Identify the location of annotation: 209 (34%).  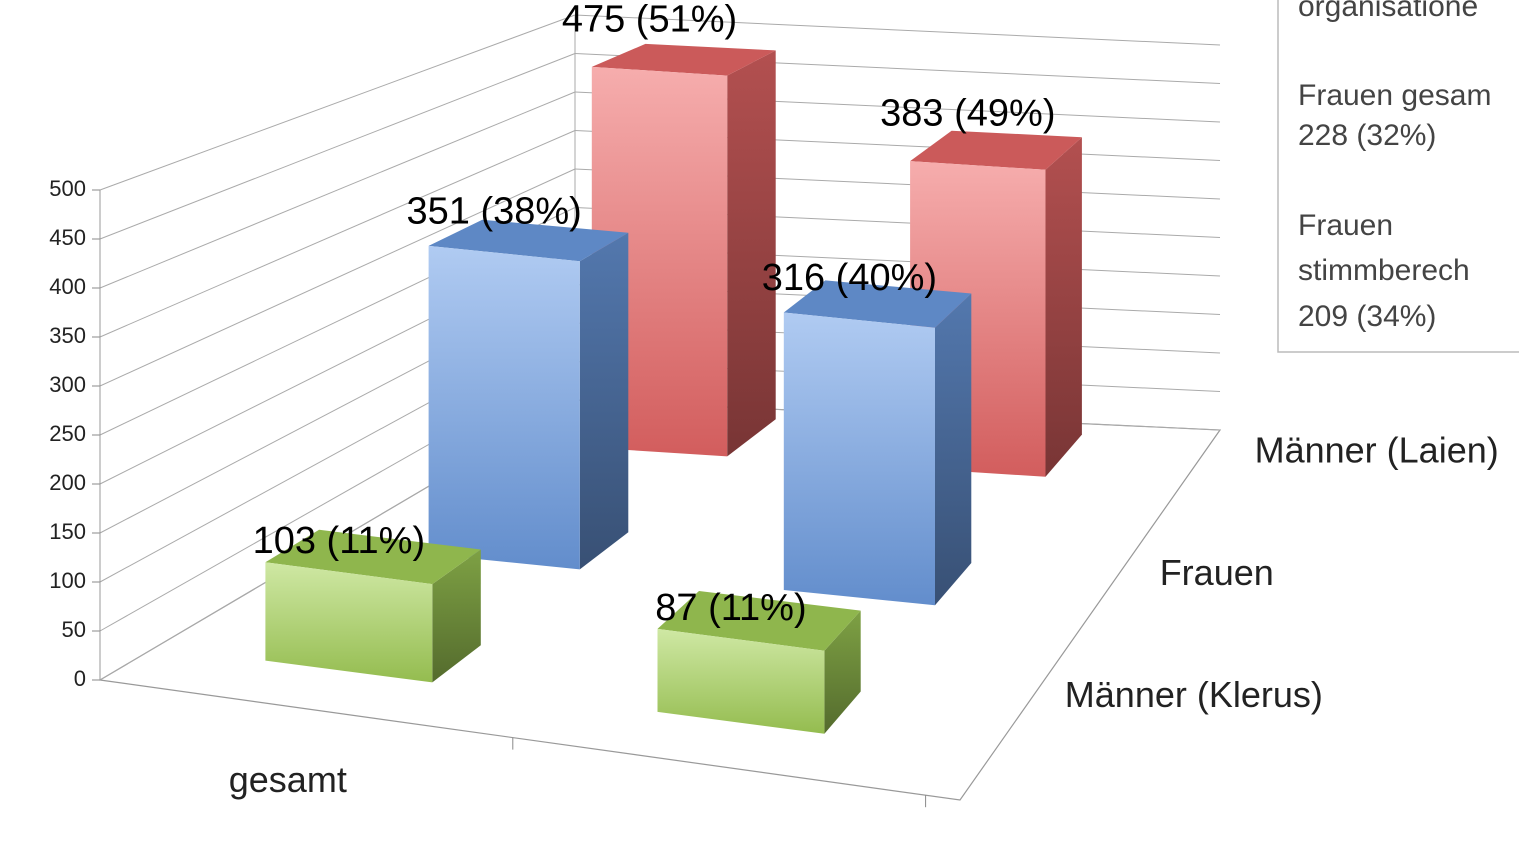
(1367, 316).